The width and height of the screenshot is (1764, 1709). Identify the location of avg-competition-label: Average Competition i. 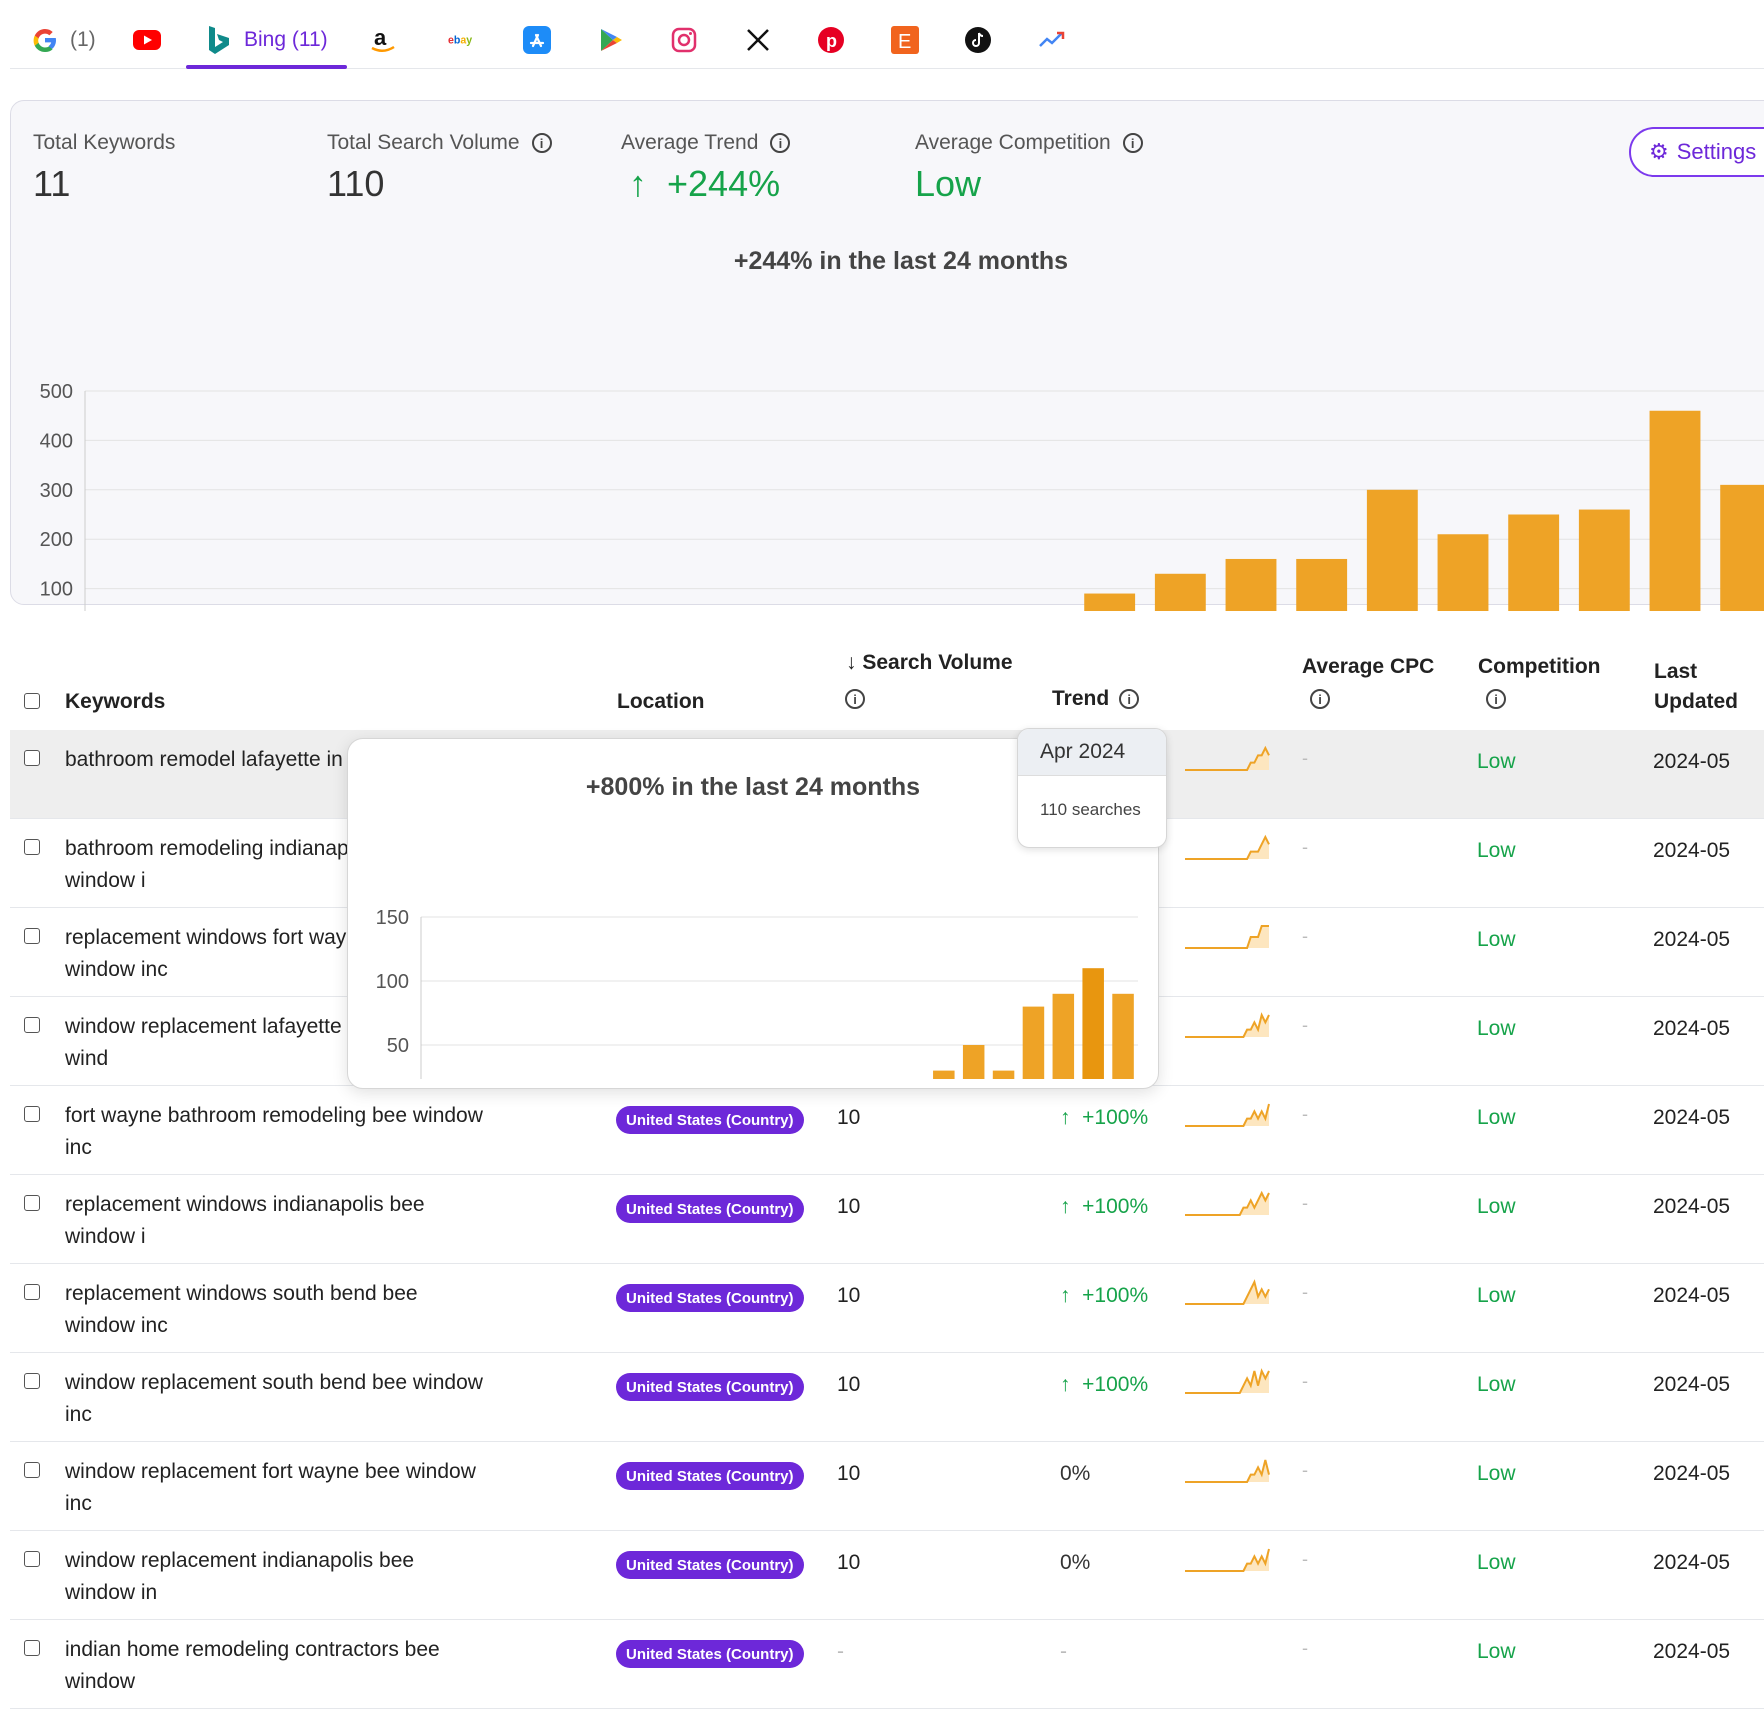
(1029, 143).